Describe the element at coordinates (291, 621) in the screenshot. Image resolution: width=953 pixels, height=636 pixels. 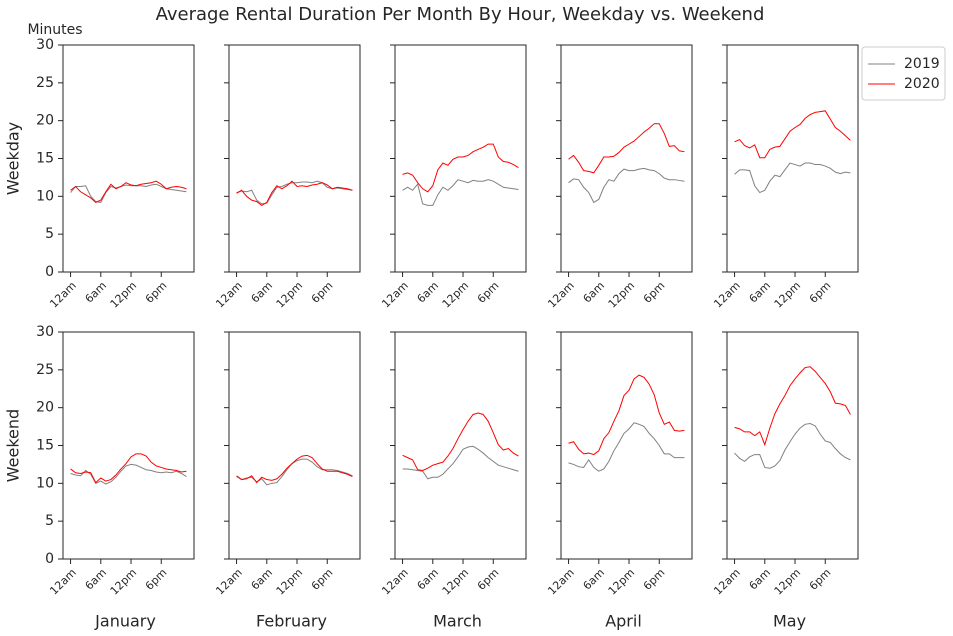
I see `column-label: February` at that location.